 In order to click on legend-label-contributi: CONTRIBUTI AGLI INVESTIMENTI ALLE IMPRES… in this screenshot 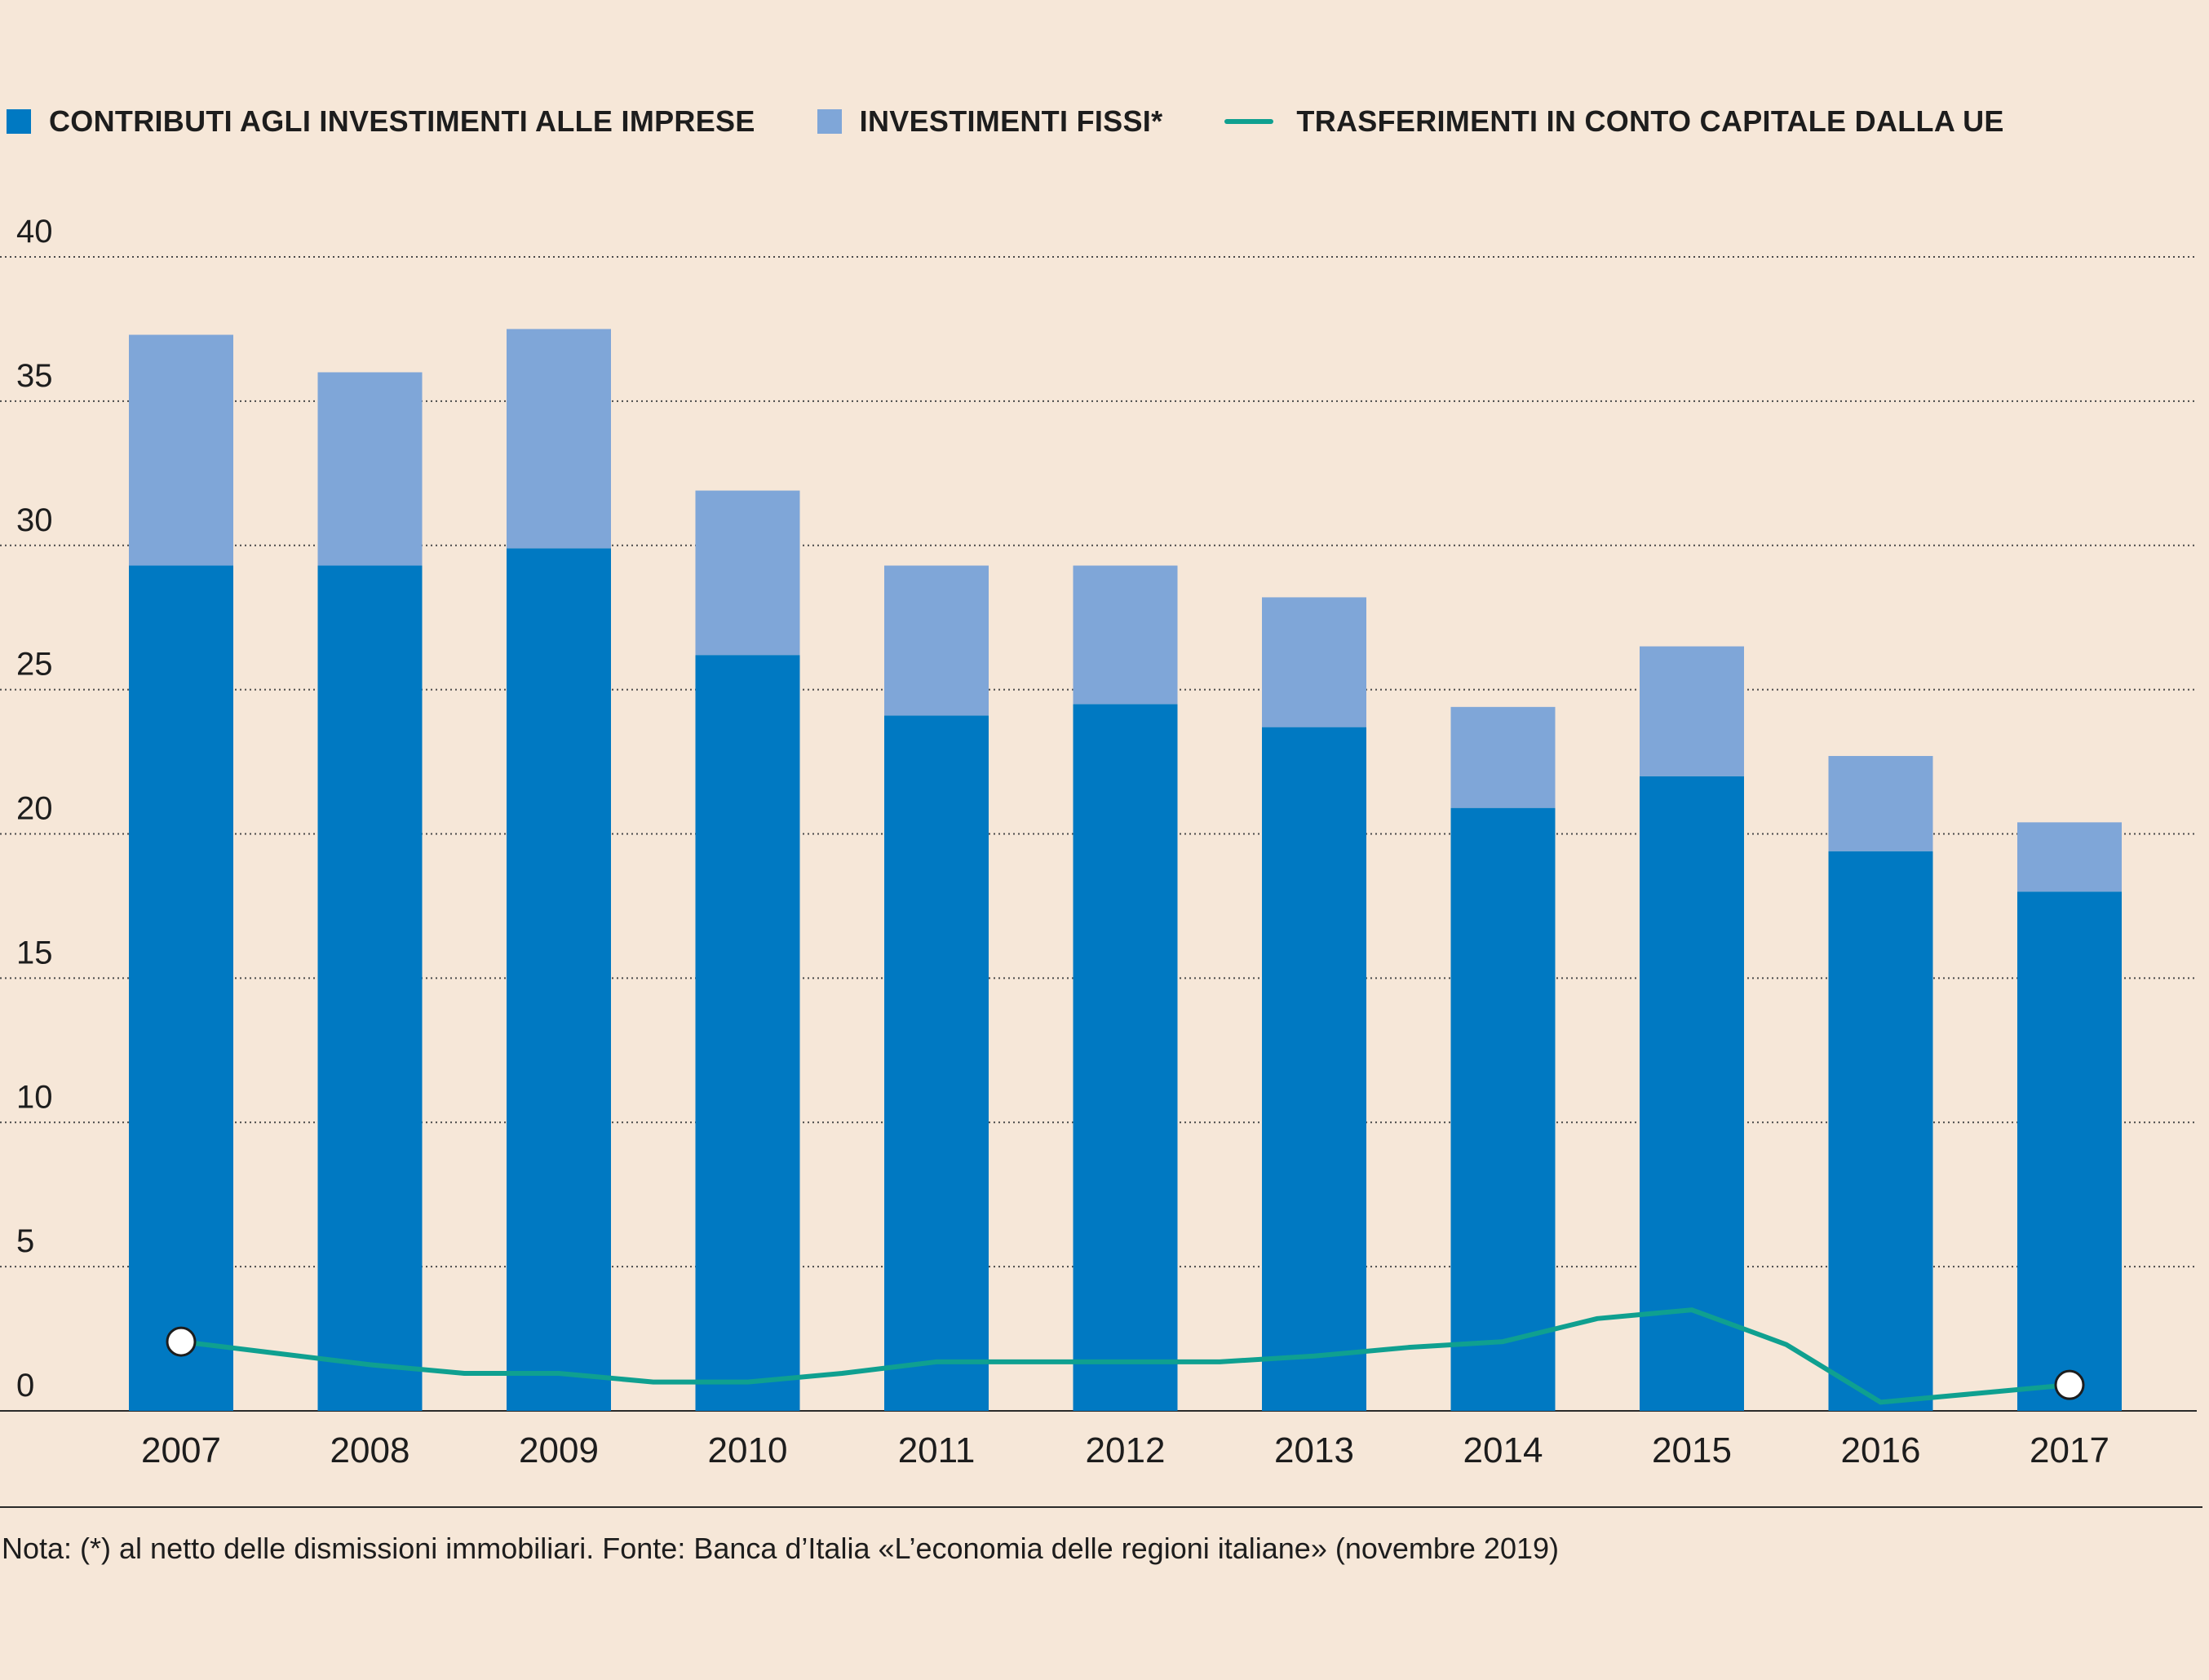, I will do `click(402, 121)`.